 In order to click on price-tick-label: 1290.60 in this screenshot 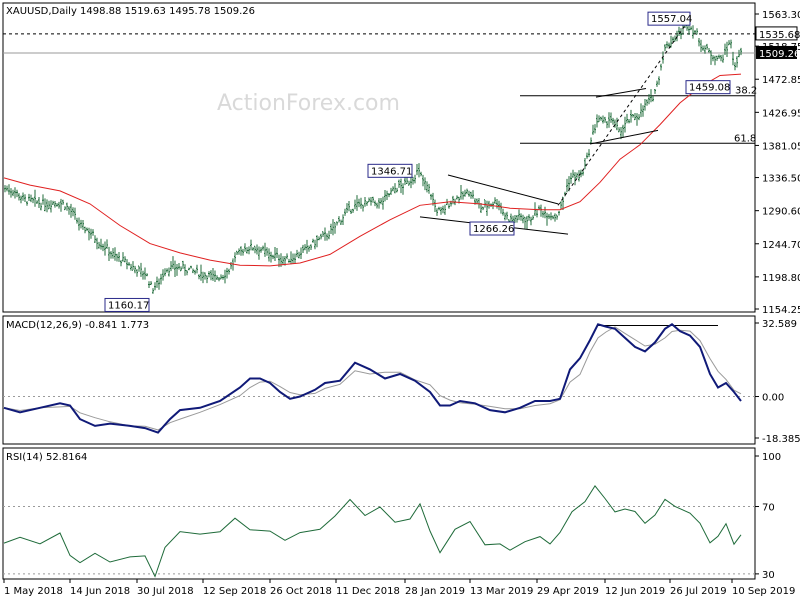, I will do `click(781, 212)`.